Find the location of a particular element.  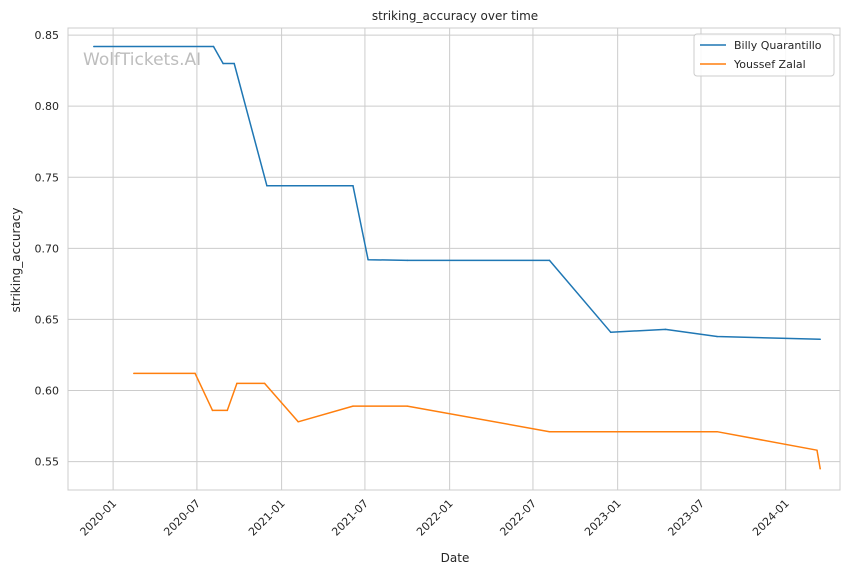

legend-box is located at coordinates (764, 55).